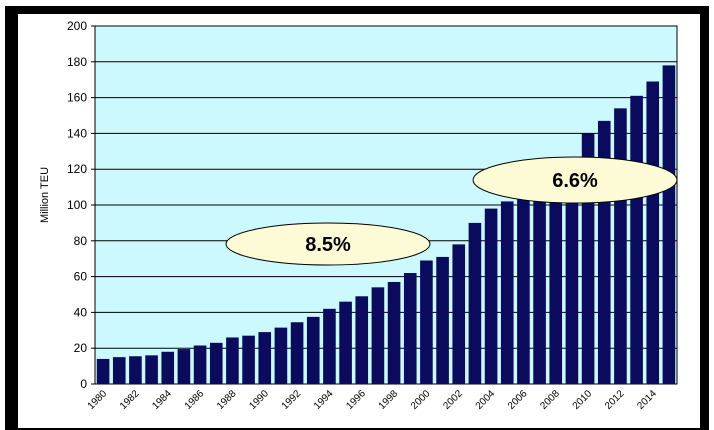  Describe the element at coordinates (81, 277) in the screenshot. I see `y-tick-label: 60` at that location.